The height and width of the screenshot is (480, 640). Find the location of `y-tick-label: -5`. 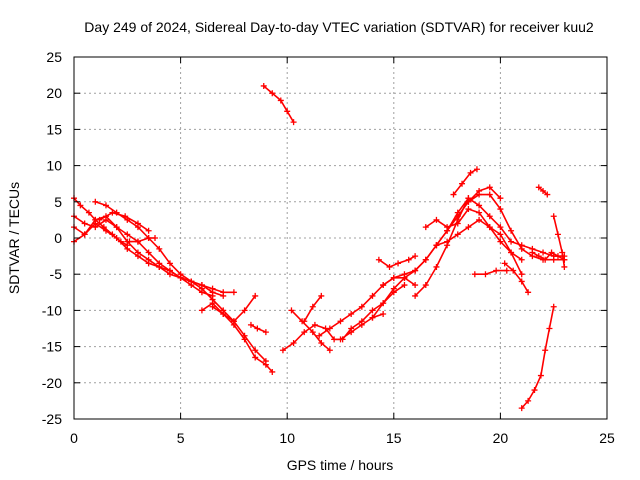

y-tick-label: -5 is located at coordinates (56, 274).